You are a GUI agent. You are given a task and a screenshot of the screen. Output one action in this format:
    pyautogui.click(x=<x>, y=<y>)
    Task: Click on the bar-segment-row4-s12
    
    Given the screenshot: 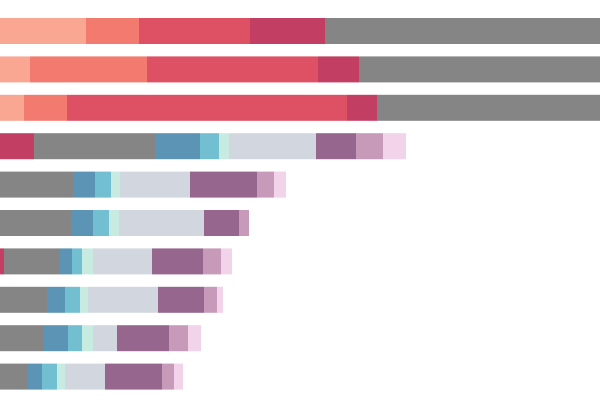 What is the action you would take?
    pyautogui.click(x=394, y=146)
    